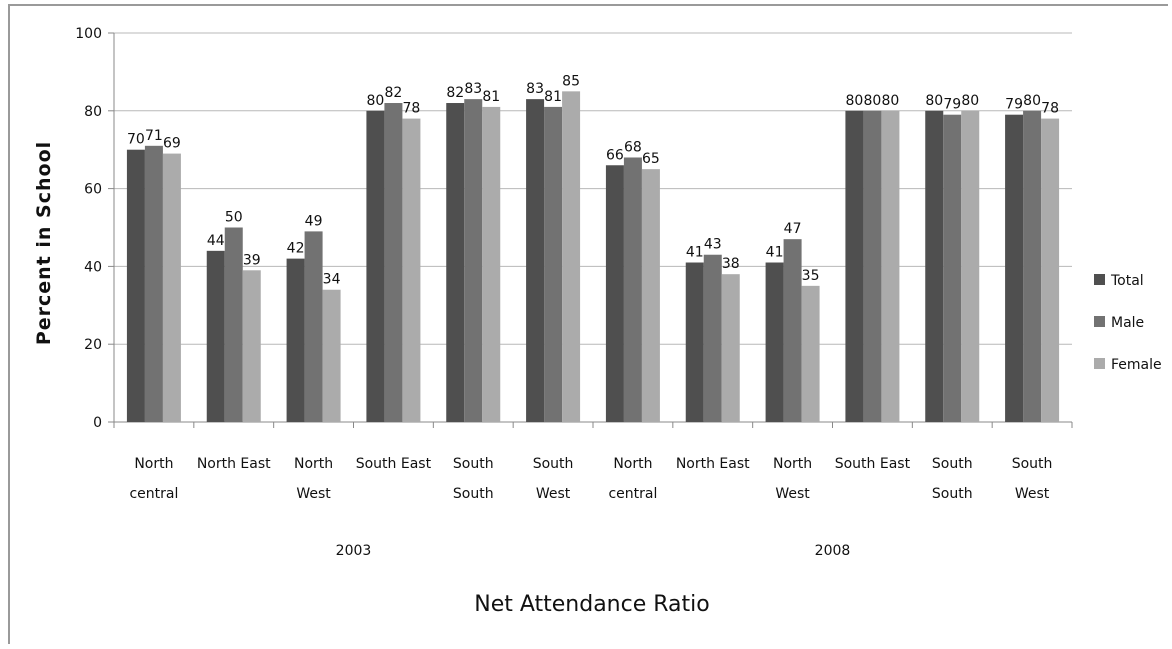 This screenshot has height=649, width=1172. Describe the element at coordinates (93, 345) in the screenshot. I see `y-tick-label: 20` at that location.